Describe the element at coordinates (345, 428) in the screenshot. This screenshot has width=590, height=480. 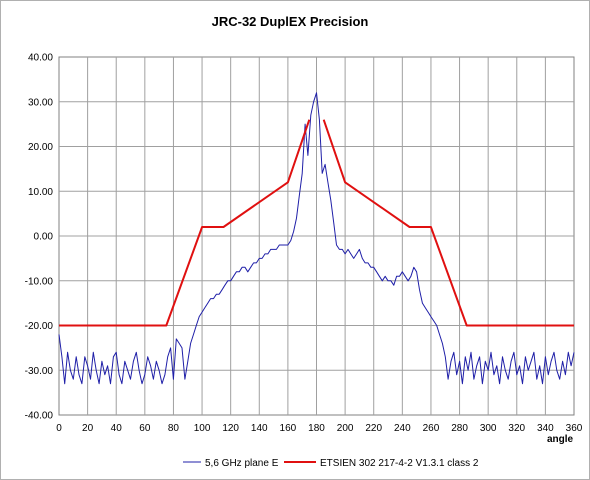
I see `x-tick-label: 200` at that location.